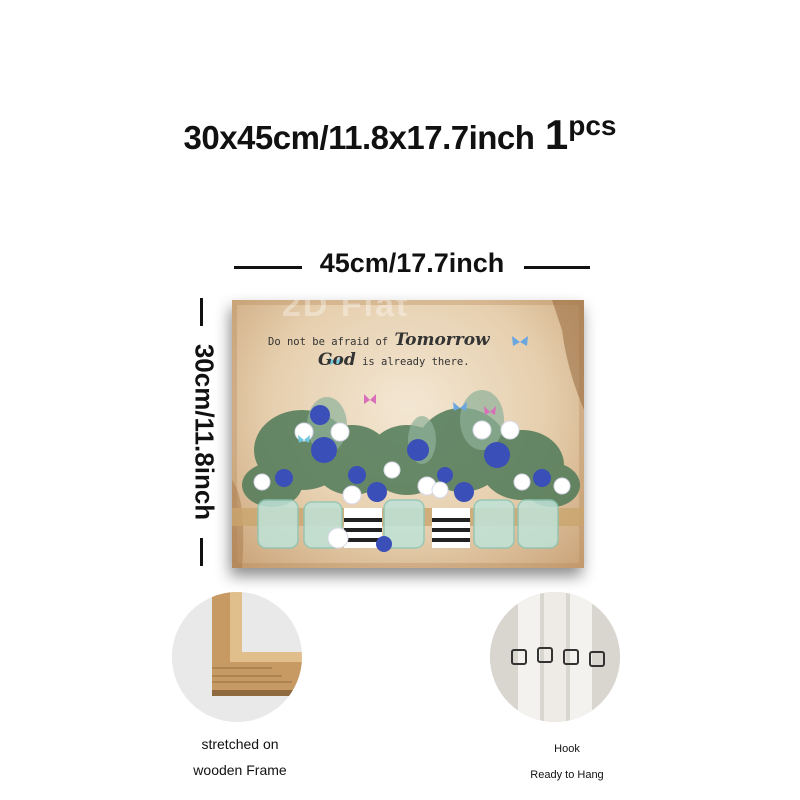 This screenshot has height=800, width=800. What do you see at coordinates (359, 137) in the screenshot?
I see `size-text: 30x45cm/11.8x17.7inch` at bounding box center [359, 137].